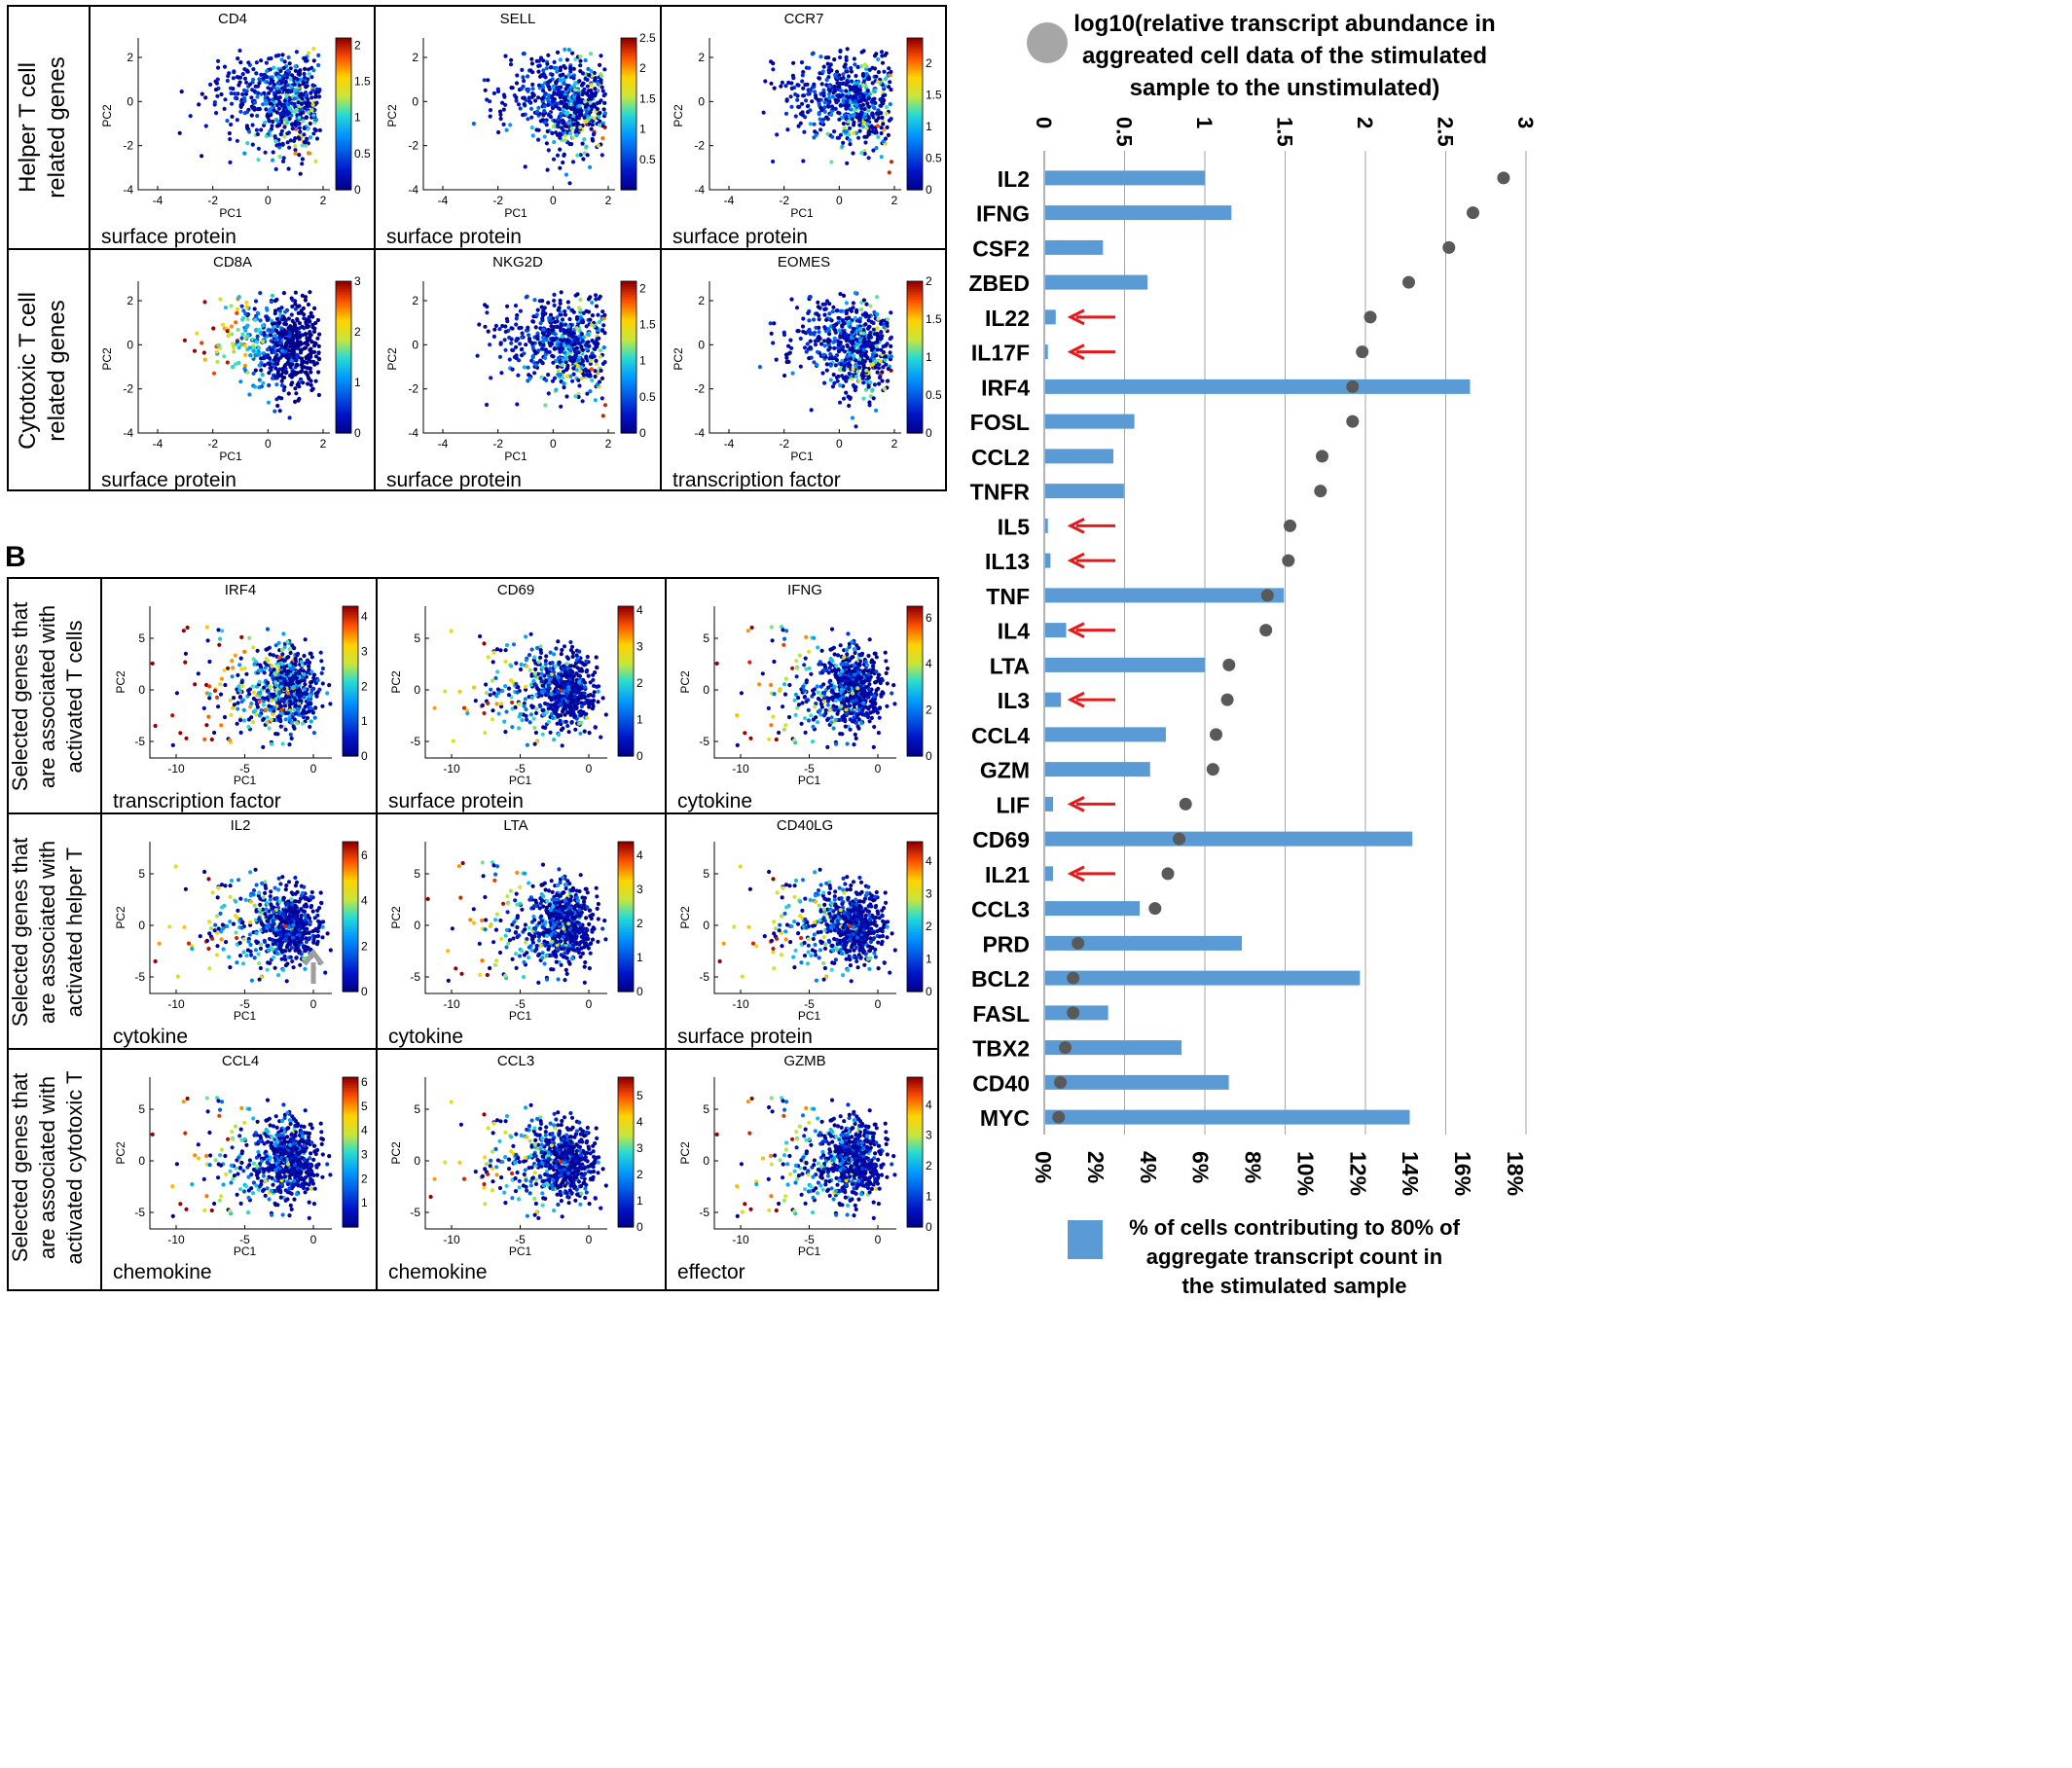  Describe the element at coordinates (802, 213) in the screenshot. I see `x-axis-label: PC1` at that location.